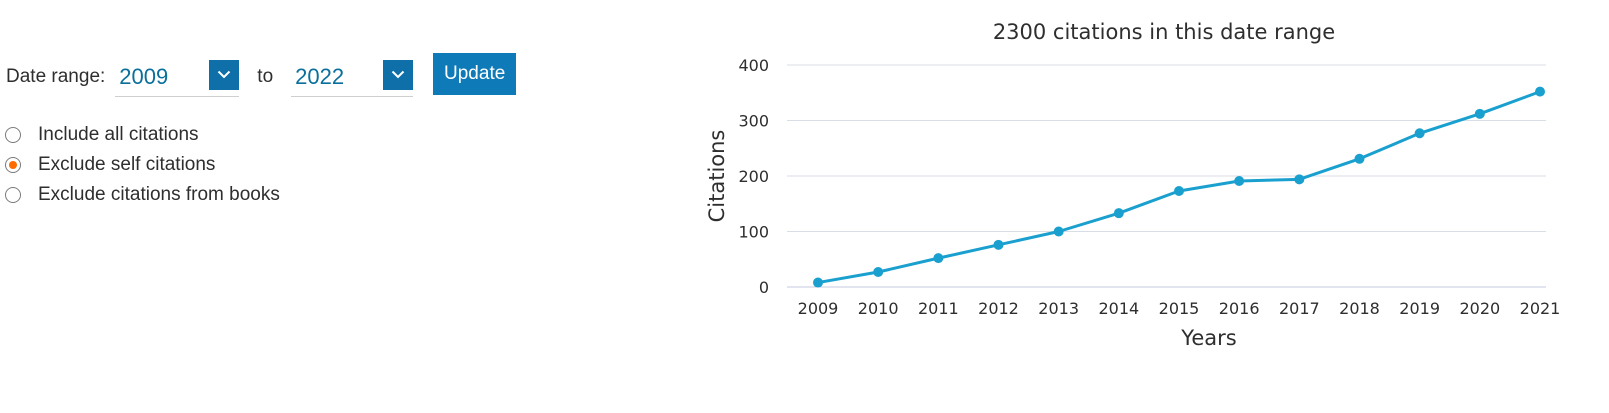 This screenshot has height=413, width=1609. I want to click on from-year-dropdown-button, so click(224, 74).